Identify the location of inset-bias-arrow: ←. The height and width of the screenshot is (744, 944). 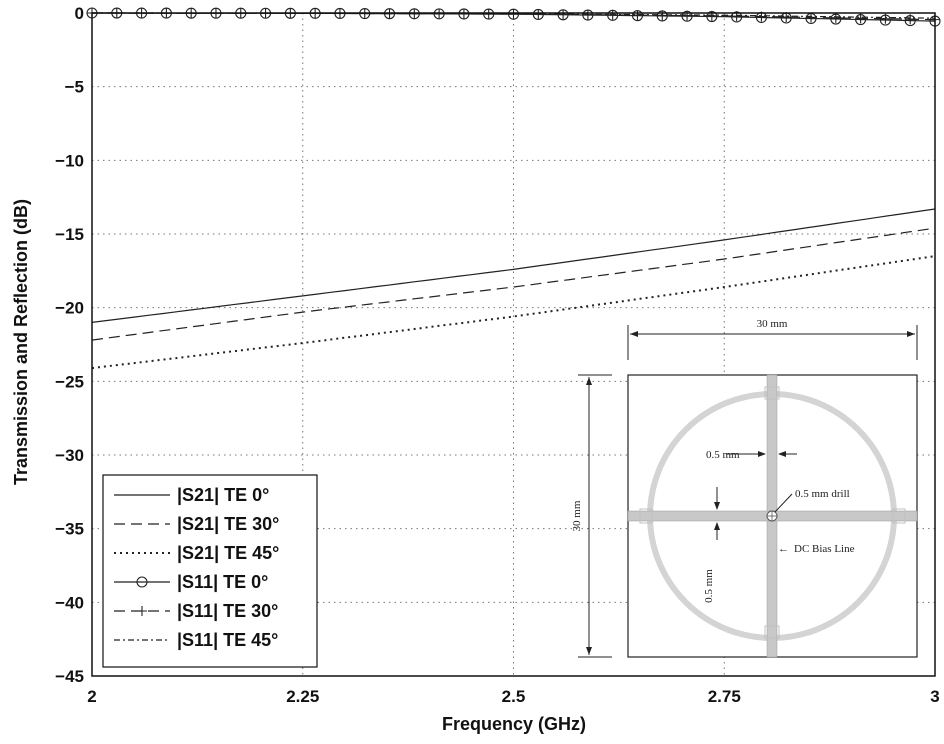
(783, 549).